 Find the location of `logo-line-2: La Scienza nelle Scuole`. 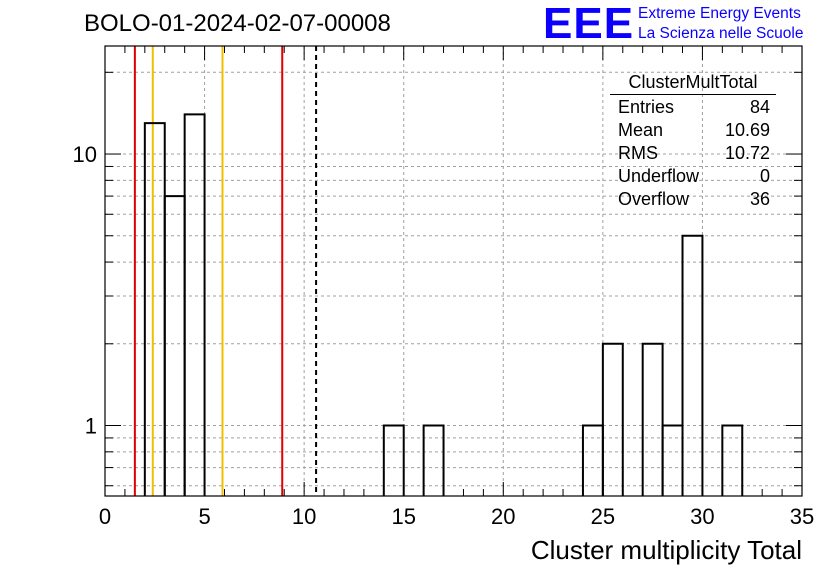

logo-line-2: La Scienza nelle Scuole is located at coordinates (721, 33).